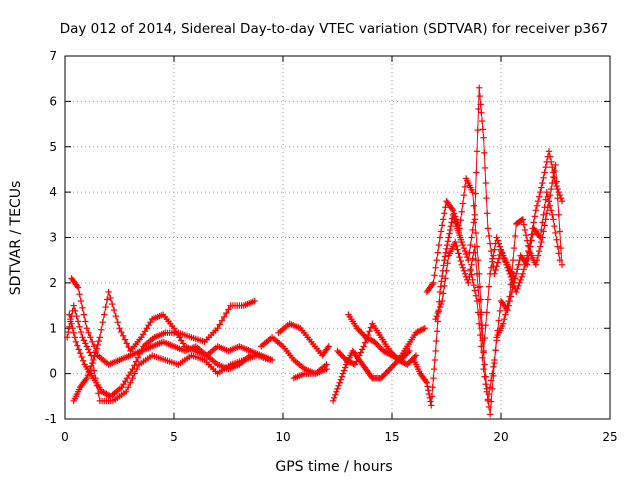 The height and width of the screenshot is (480, 640). What do you see at coordinates (391, 437) in the screenshot?
I see `x-tick-label: 15` at bounding box center [391, 437].